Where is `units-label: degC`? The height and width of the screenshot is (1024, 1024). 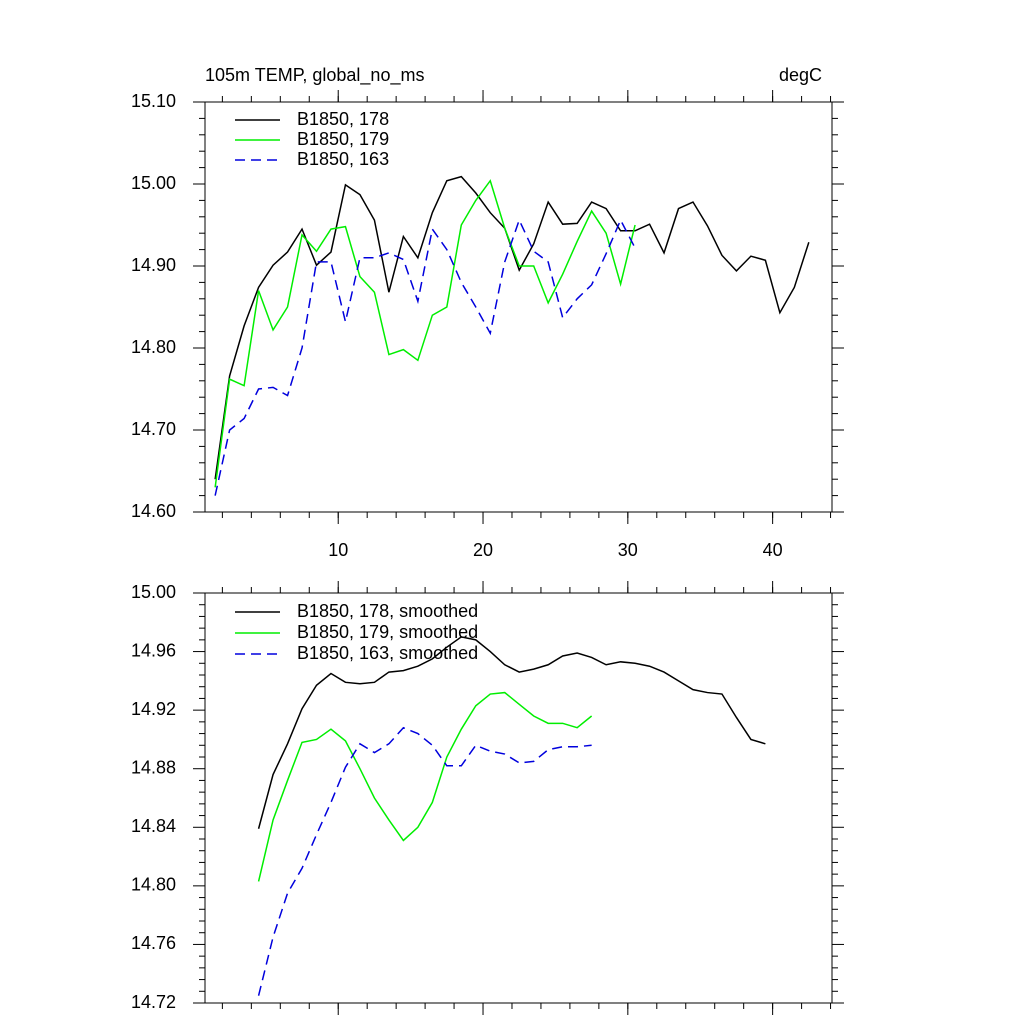
units-label: degC is located at coordinates (800, 75).